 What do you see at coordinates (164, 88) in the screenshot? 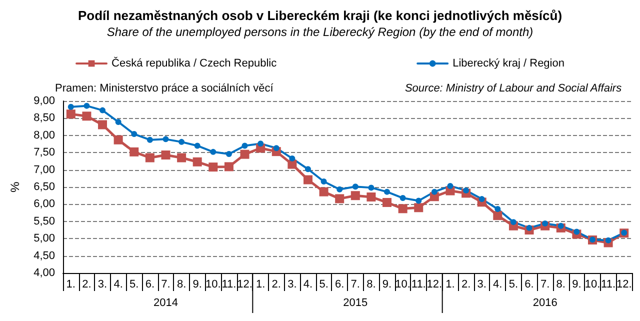
I see `text: Pramen: Ministerstvo práce a sociálních věcí` at bounding box center [164, 88].